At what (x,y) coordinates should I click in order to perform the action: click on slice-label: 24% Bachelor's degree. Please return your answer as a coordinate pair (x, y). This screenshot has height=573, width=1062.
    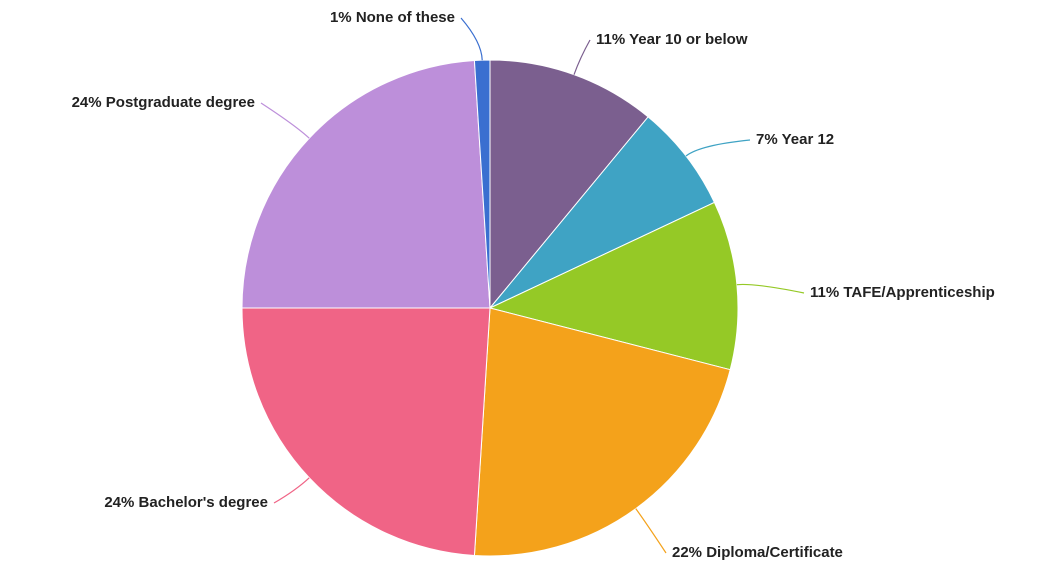
    Looking at the image, I should click on (186, 502).